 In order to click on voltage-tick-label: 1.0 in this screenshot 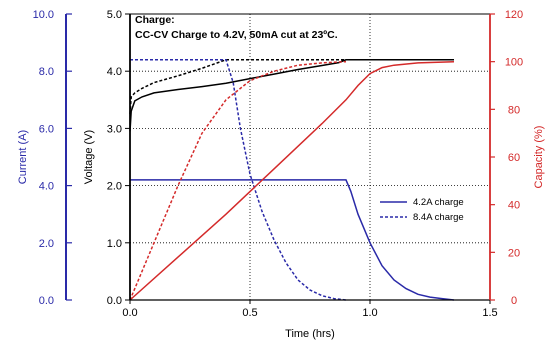, I will do `click(114, 244)`.